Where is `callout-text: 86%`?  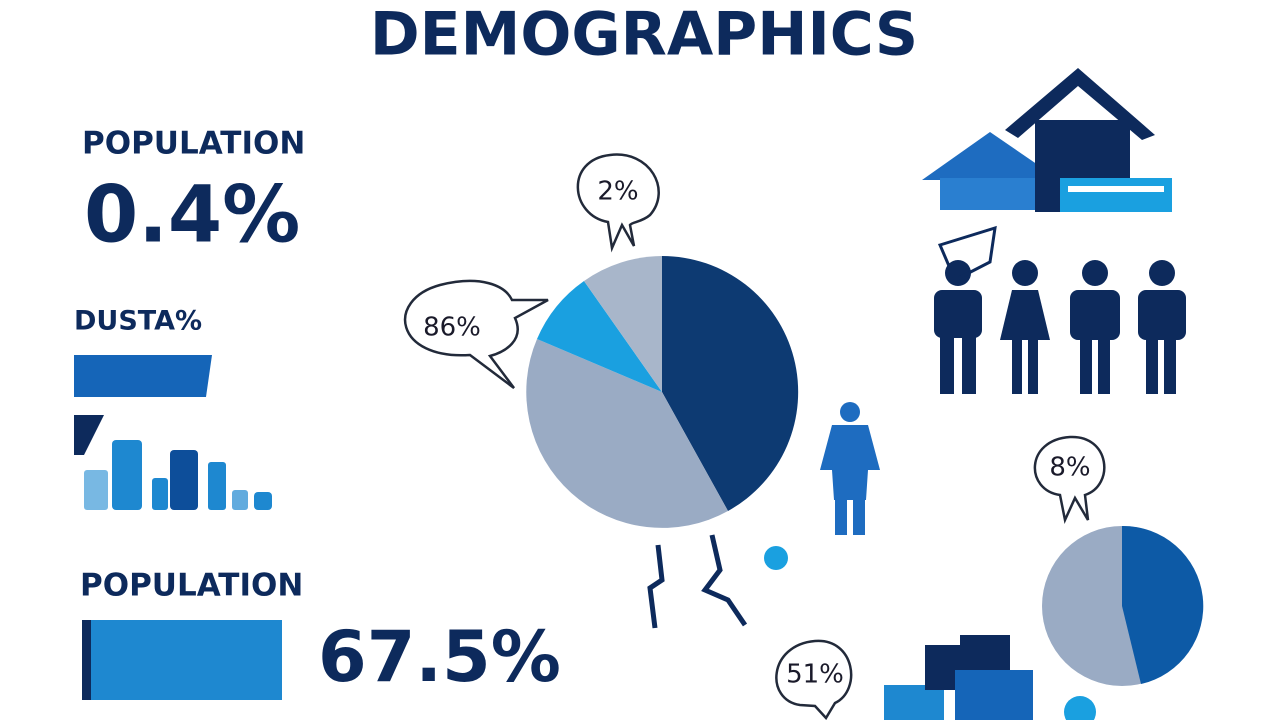 callout-text: 86% is located at coordinates (452, 328).